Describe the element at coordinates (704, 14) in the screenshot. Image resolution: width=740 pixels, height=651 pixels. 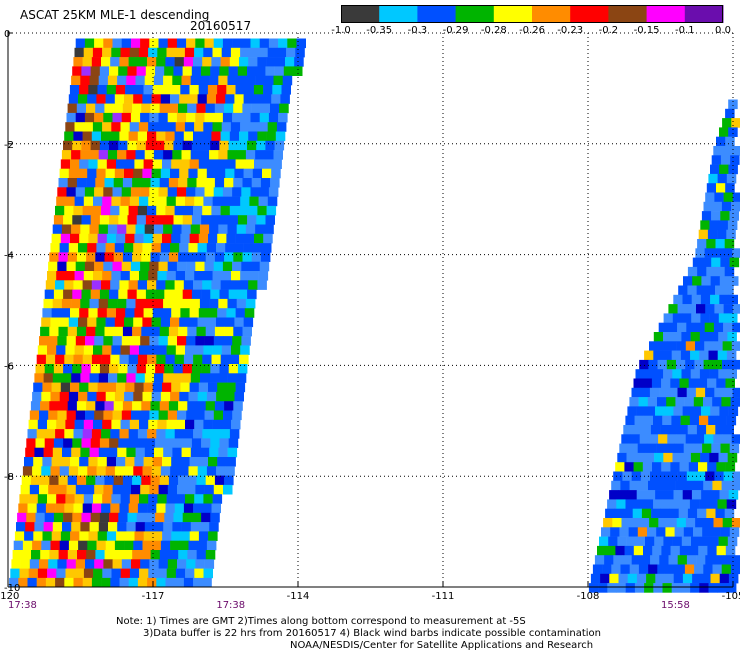
I see `colorbar-segment` at that location.